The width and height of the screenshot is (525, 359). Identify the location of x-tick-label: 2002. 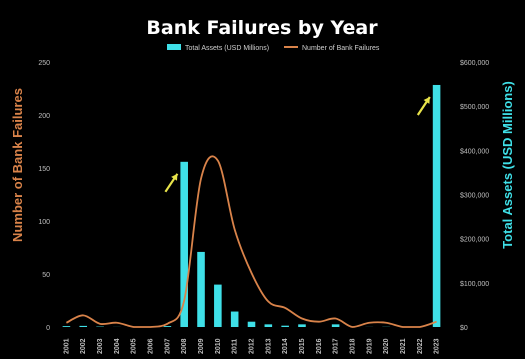
(83, 346).